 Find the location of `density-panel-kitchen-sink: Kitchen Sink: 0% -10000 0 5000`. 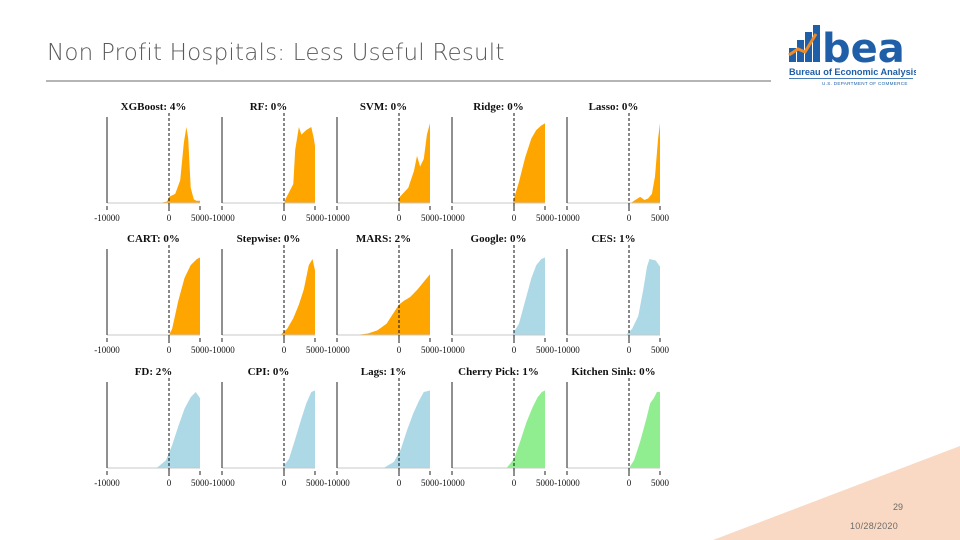

density-panel-kitchen-sink: Kitchen Sink: 0% -10000 0 5000 is located at coordinates (611, 427).